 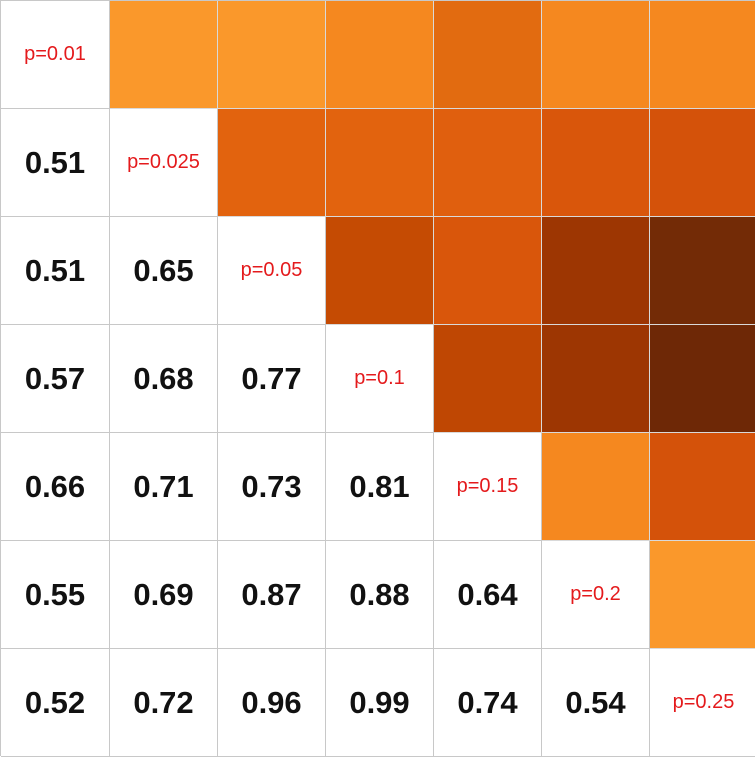 I want to click on value-label: 0.55, so click(x=55, y=594).